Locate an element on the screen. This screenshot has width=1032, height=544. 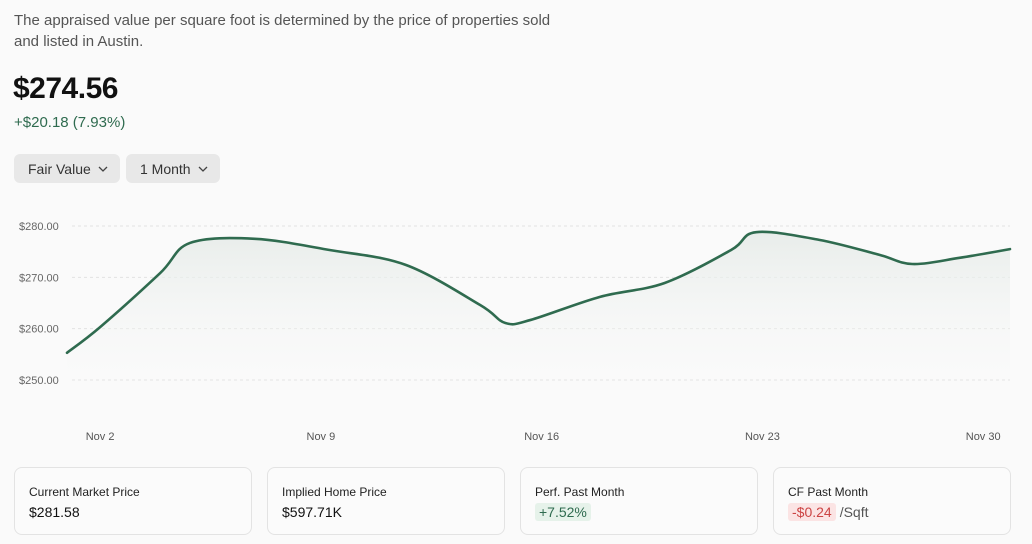
card-cf-past-month: CF Past Month -$0.24/Sqft is located at coordinates (892, 501).